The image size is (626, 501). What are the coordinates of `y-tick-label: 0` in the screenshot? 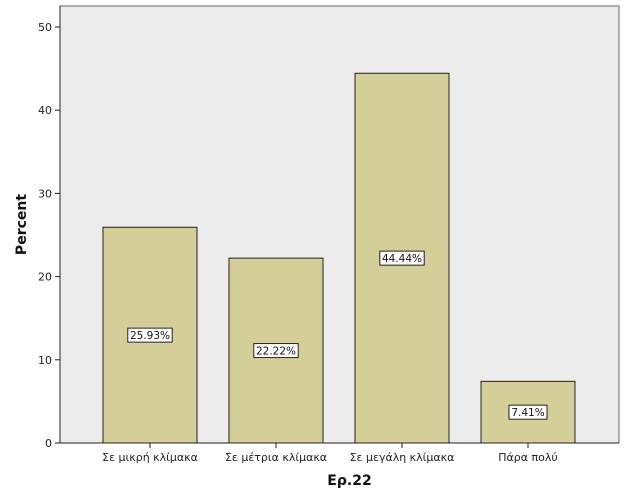 It's located at (48, 443).